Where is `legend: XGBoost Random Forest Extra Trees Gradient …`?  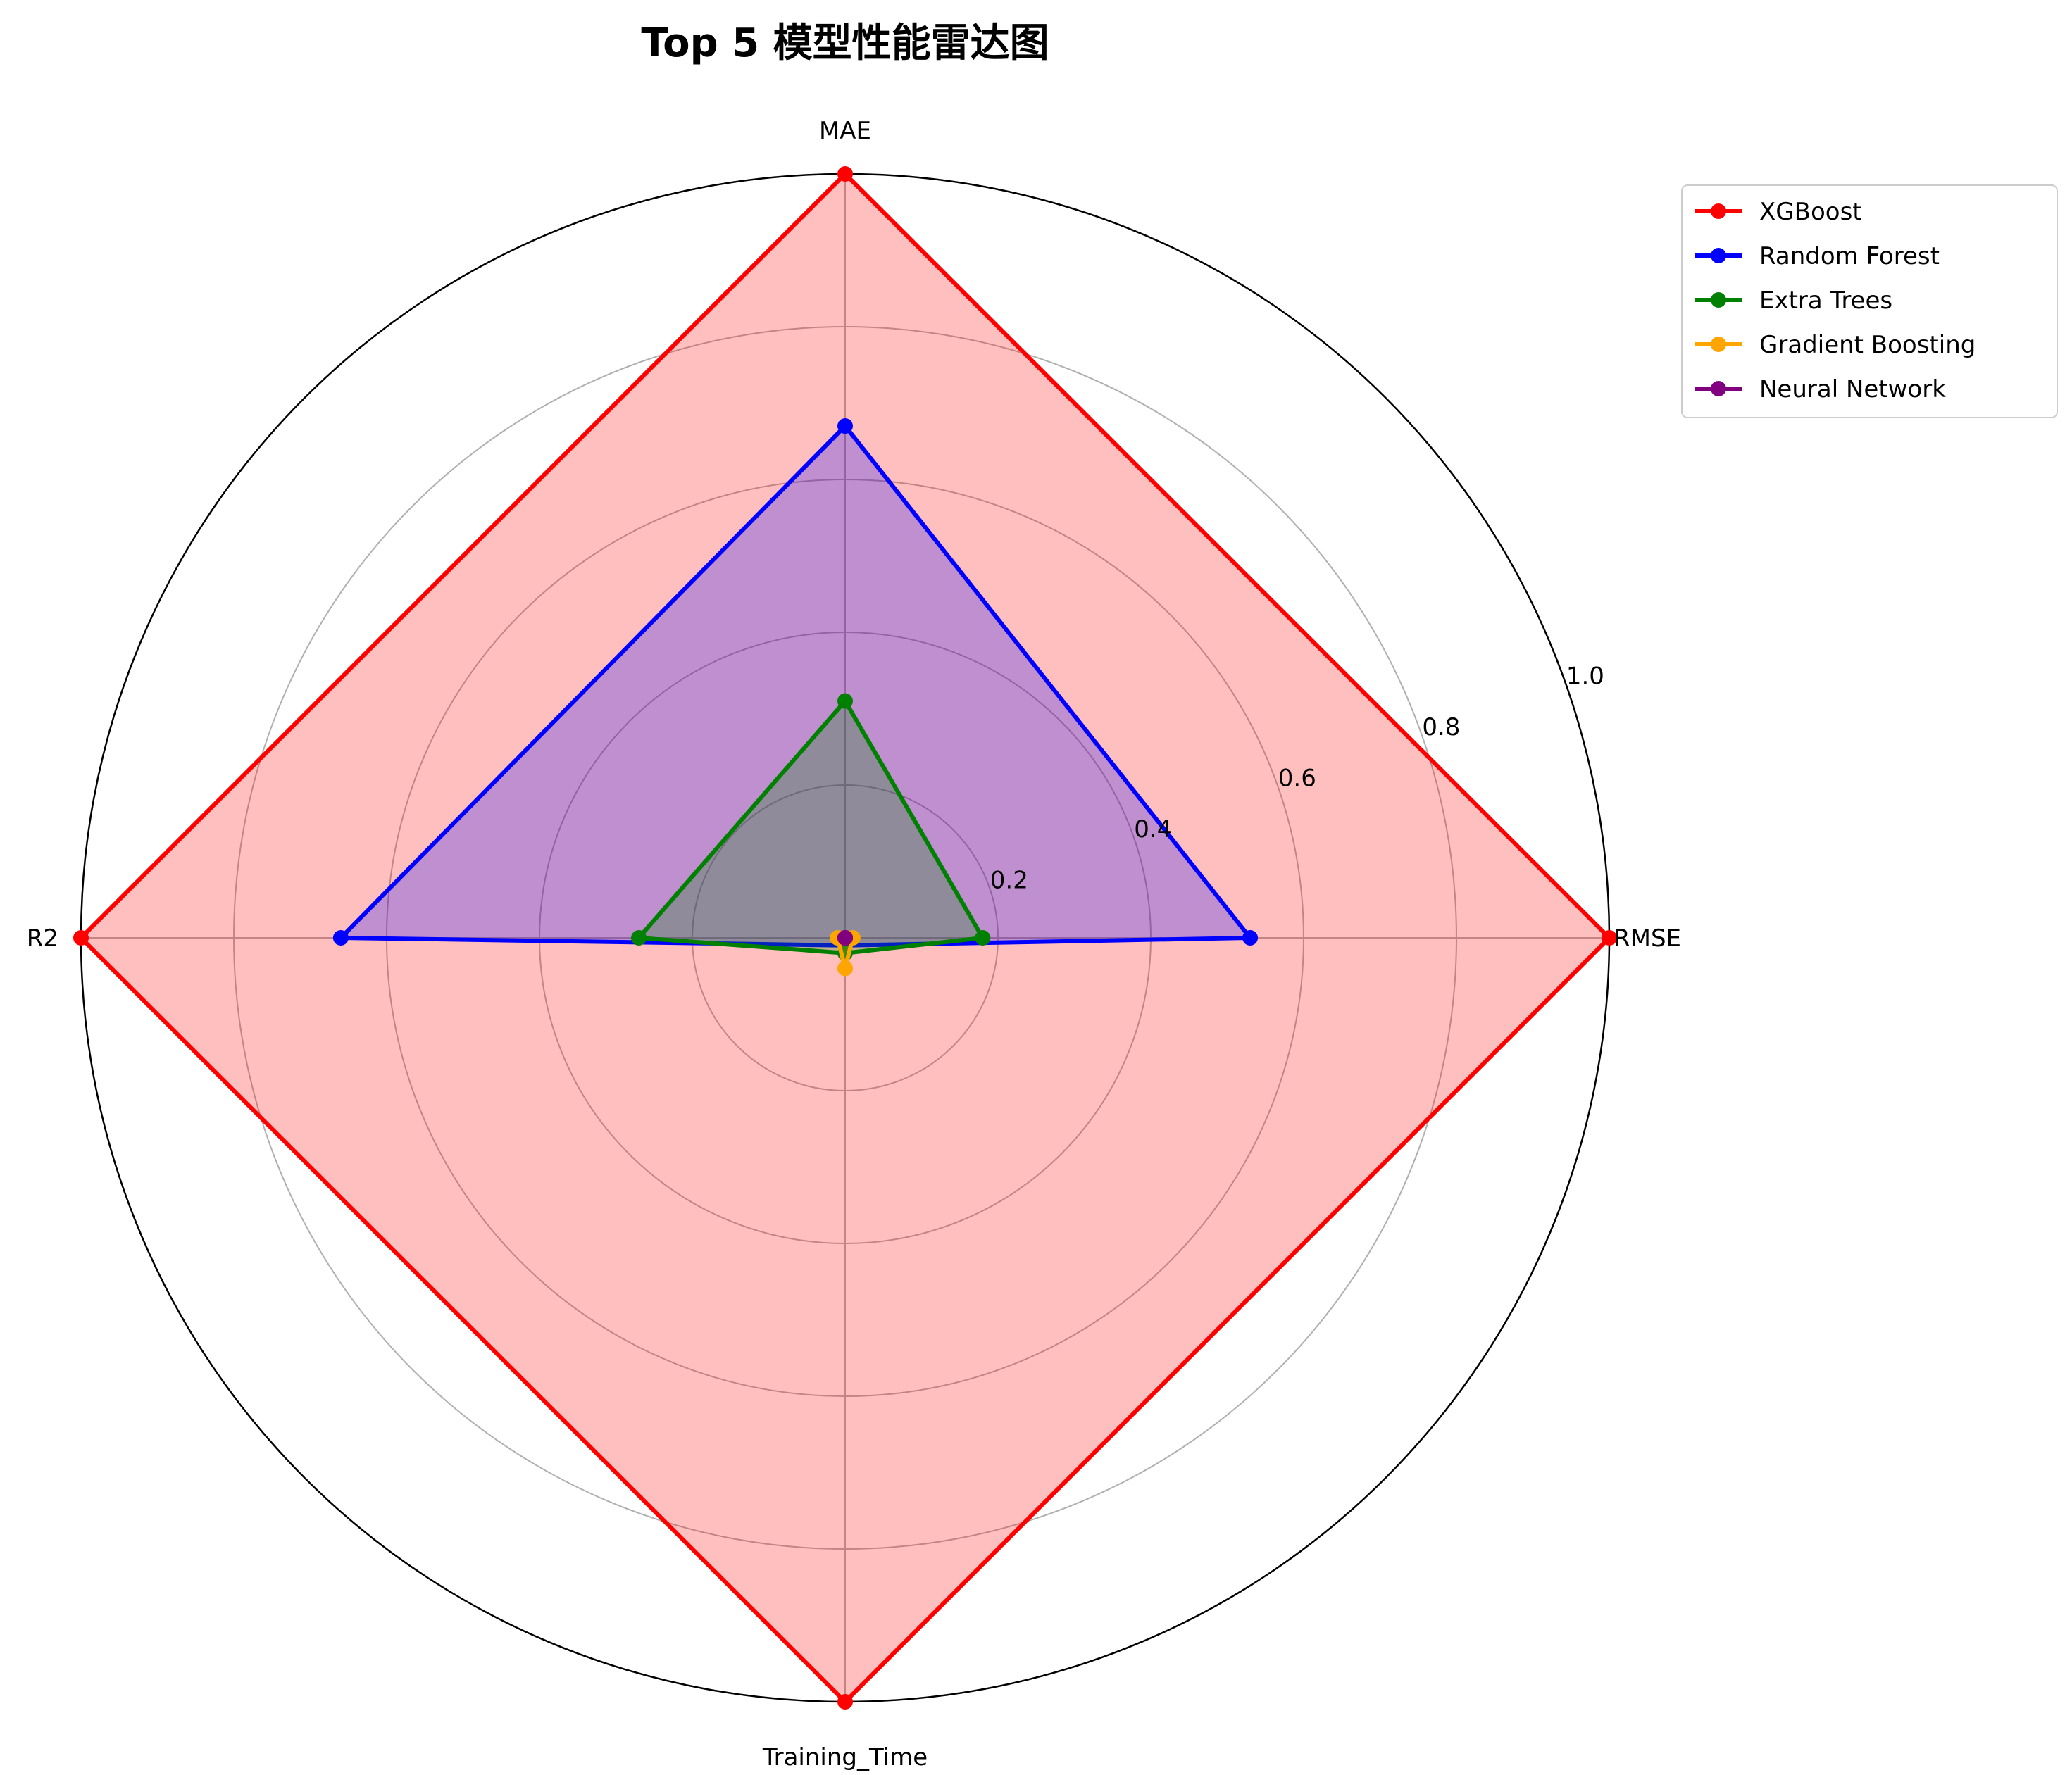 legend: XGBoost Random Forest Extra Trees Gradient … is located at coordinates (1870, 301).